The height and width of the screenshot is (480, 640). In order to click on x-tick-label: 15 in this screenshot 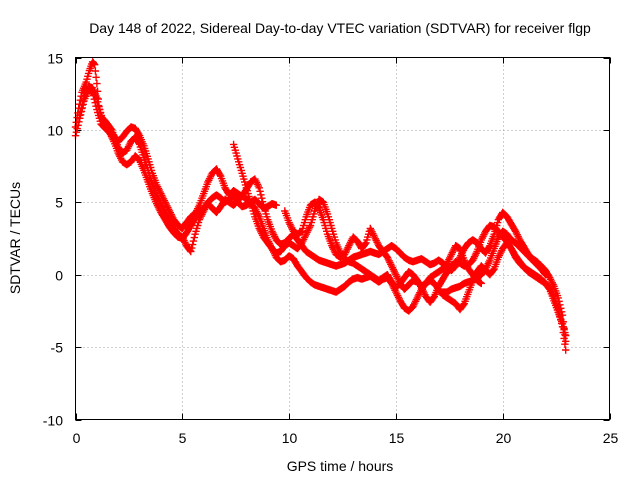, I will do `click(397, 438)`.